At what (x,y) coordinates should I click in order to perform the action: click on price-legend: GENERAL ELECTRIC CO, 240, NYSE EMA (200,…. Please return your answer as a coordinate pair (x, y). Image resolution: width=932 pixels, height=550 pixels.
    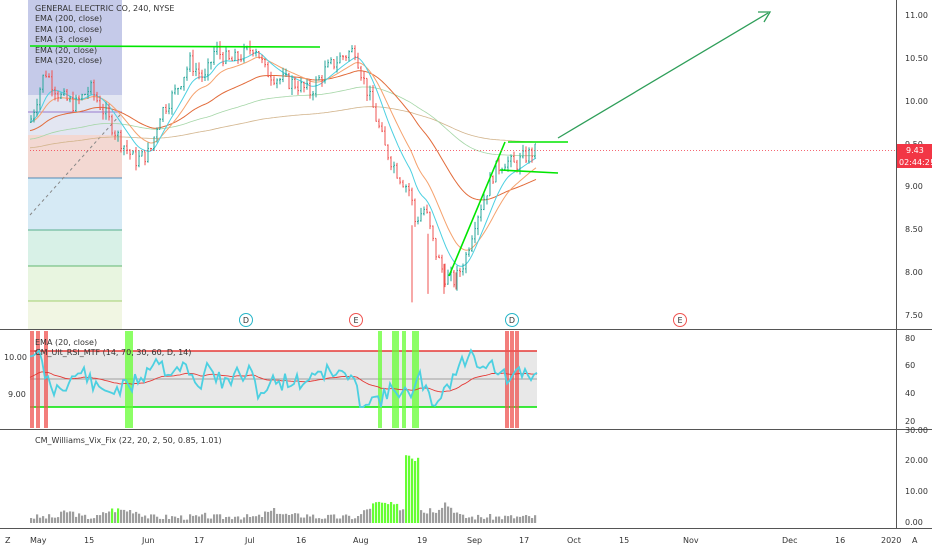
    Looking at the image, I should click on (104, 35).